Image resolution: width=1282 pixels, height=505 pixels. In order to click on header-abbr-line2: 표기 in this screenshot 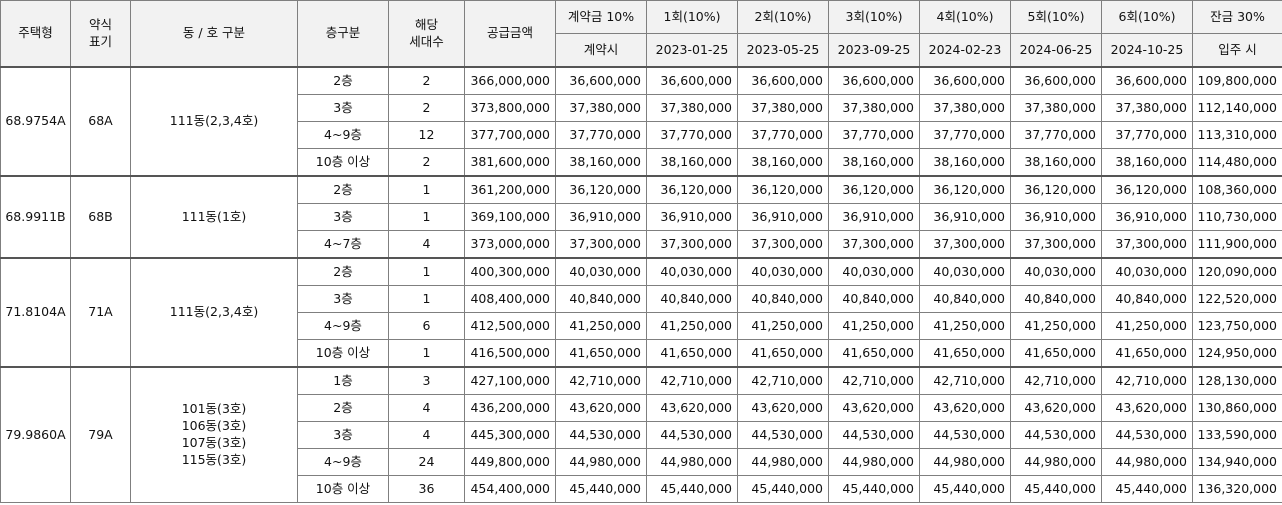, I will do `click(100, 41)`.